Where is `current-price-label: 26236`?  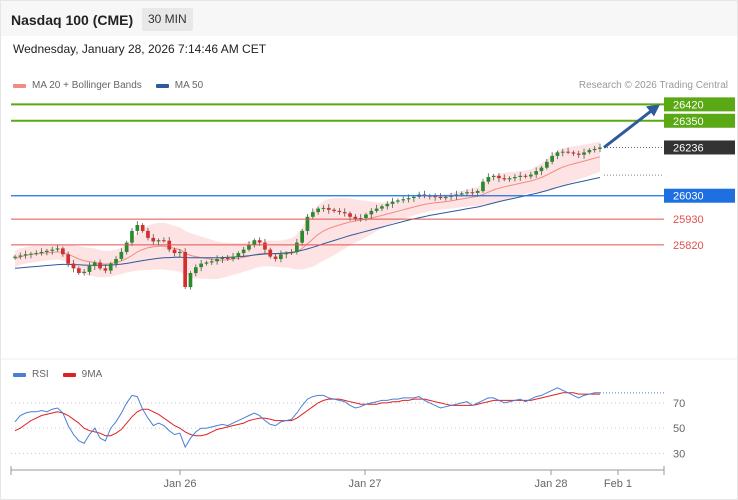 current-price-label: 26236 is located at coordinates (688, 148).